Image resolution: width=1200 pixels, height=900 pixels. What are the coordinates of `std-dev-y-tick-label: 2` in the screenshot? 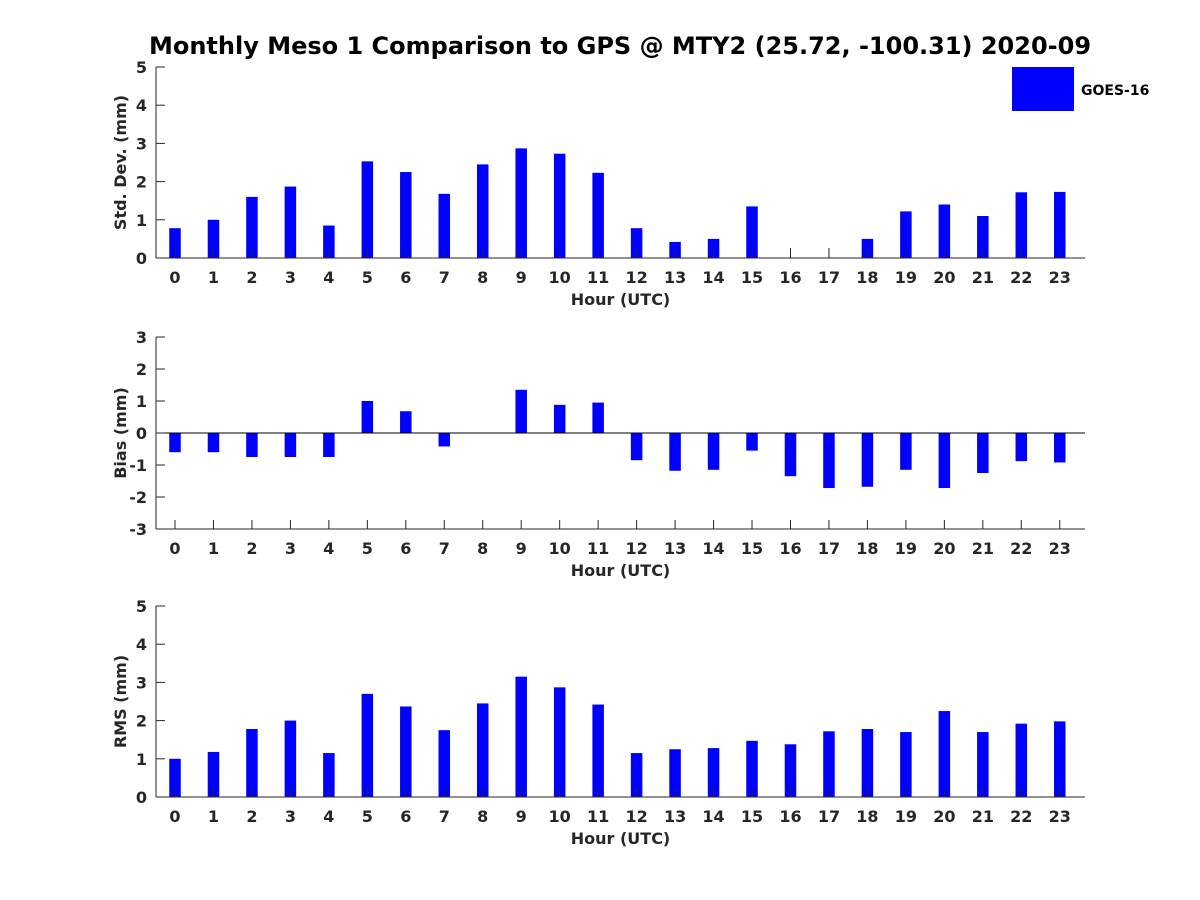 It's located at (141, 182).